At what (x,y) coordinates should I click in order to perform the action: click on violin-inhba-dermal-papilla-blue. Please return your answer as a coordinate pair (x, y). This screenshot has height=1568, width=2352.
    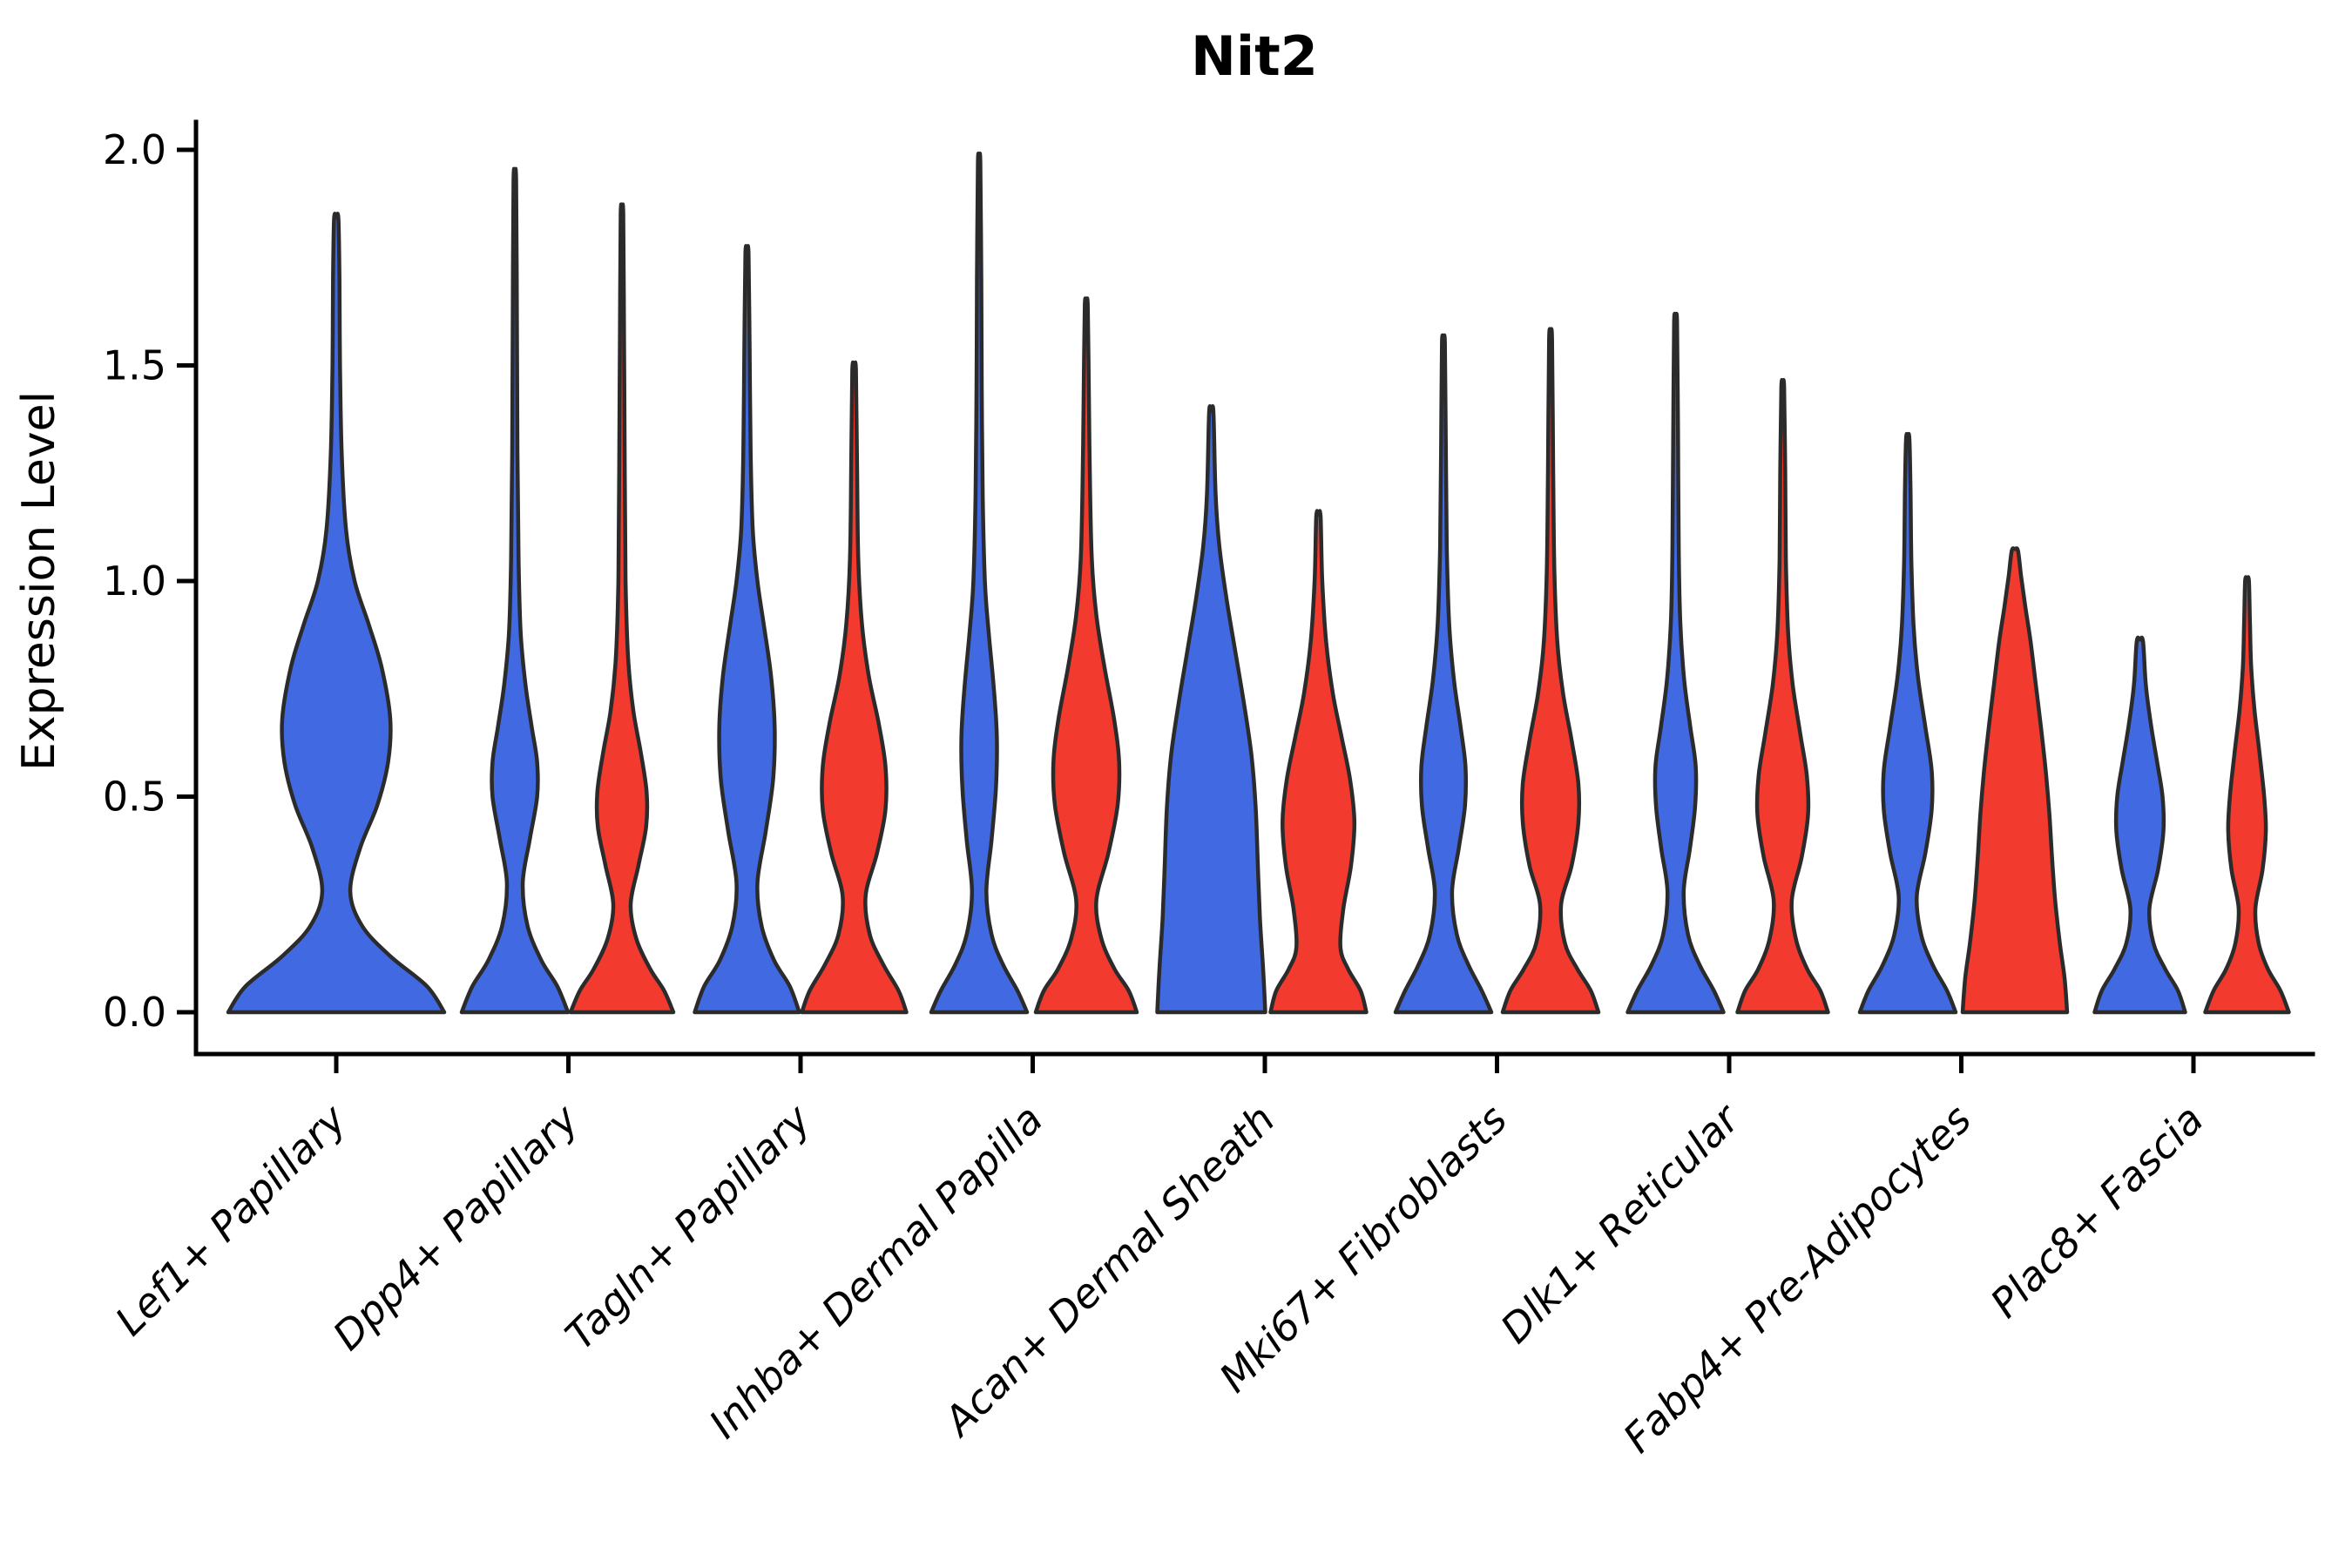
    Looking at the image, I should click on (979, 583).